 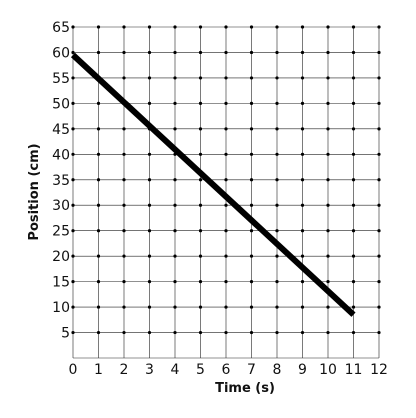 I want to click on x-tick-label: 1, so click(x=98, y=370).